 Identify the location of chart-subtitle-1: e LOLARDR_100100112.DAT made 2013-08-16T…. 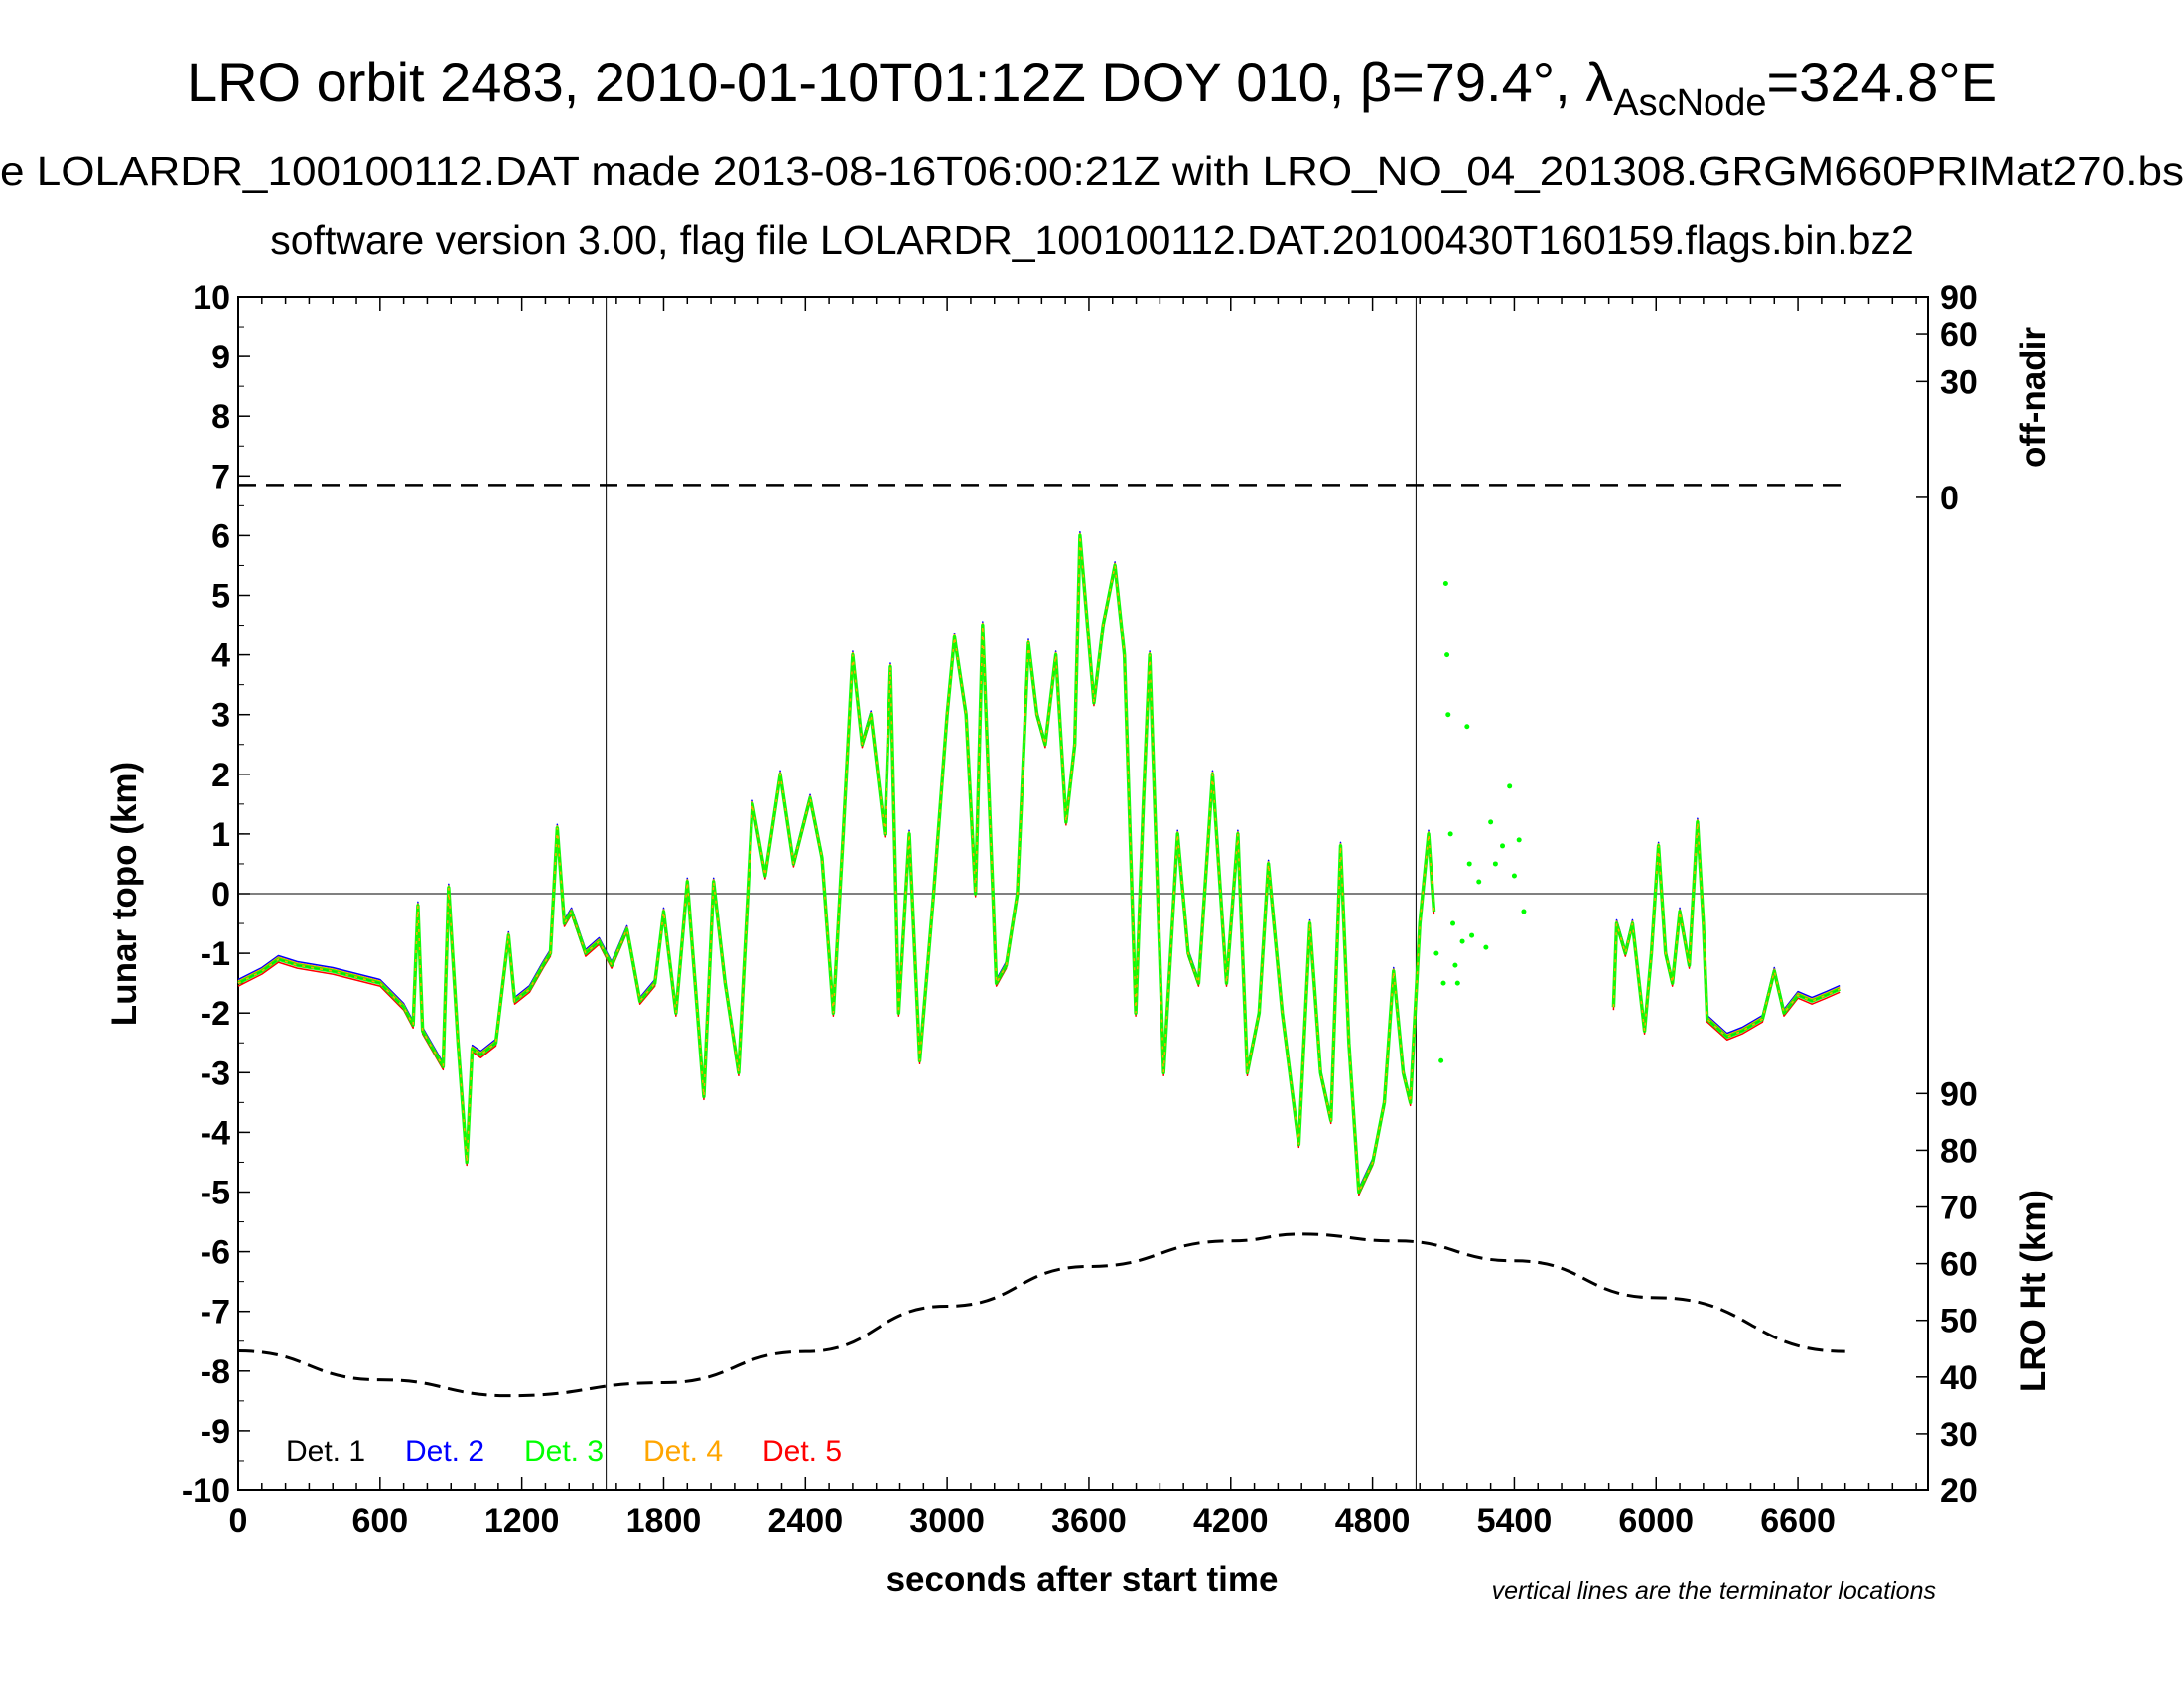
(1092, 171).